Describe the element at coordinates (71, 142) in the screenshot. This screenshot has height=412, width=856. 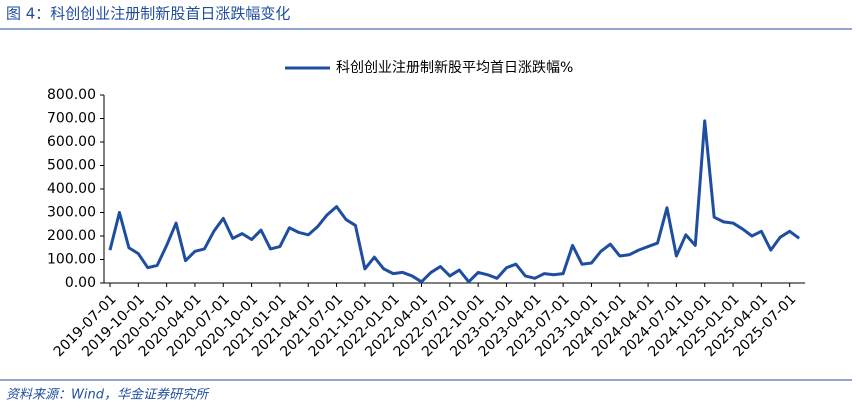
I see `y-tick-label: 600.00` at that location.